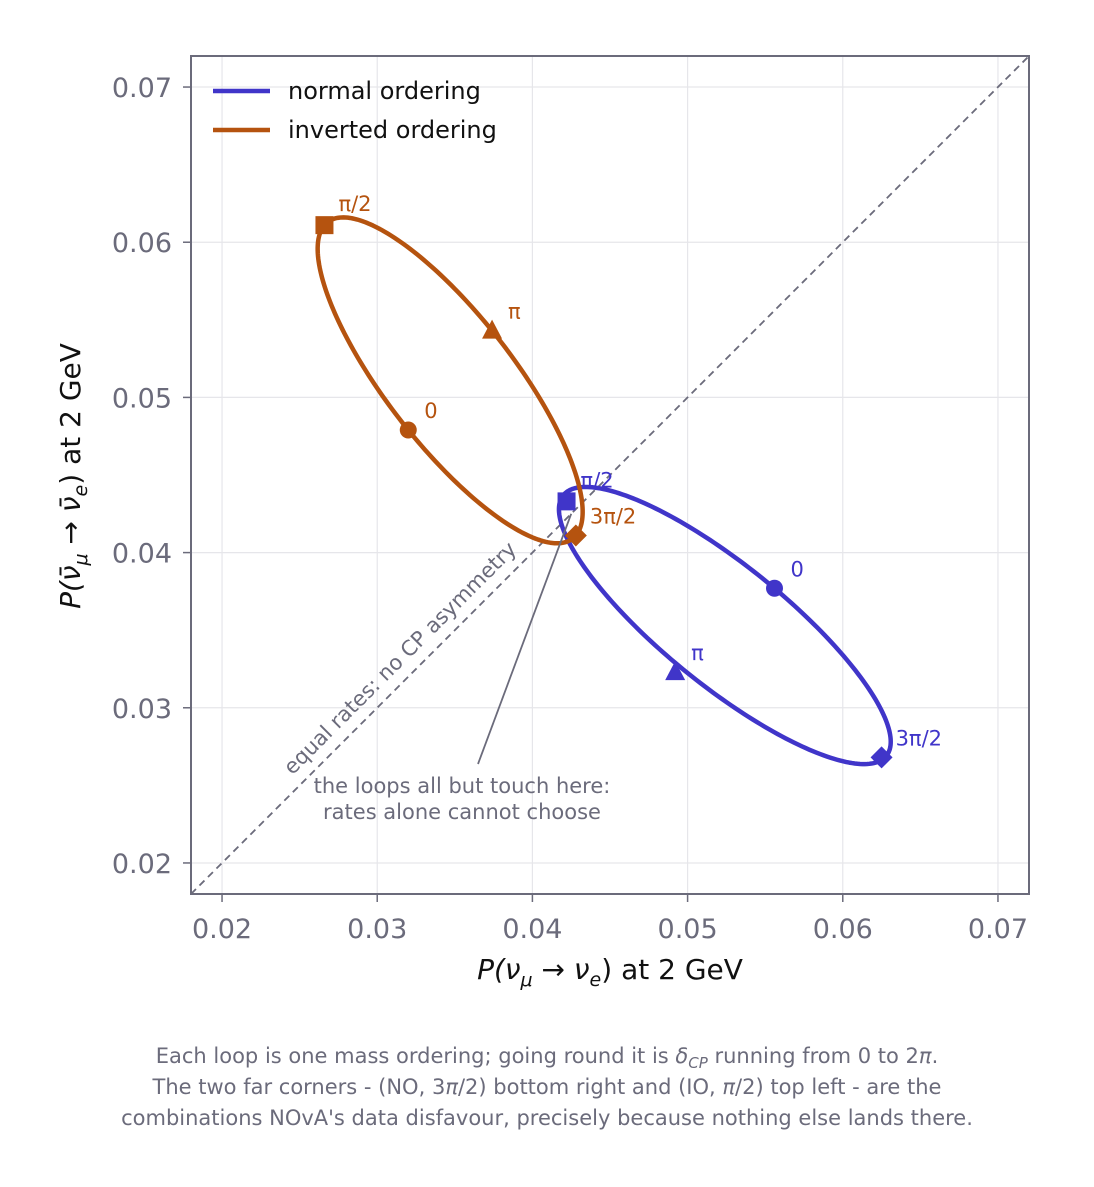 This screenshot has width=1094, height=1187. Describe the element at coordinates (142, 398) in the screenshot. I see `y-tick-label: 0.05` at that location.